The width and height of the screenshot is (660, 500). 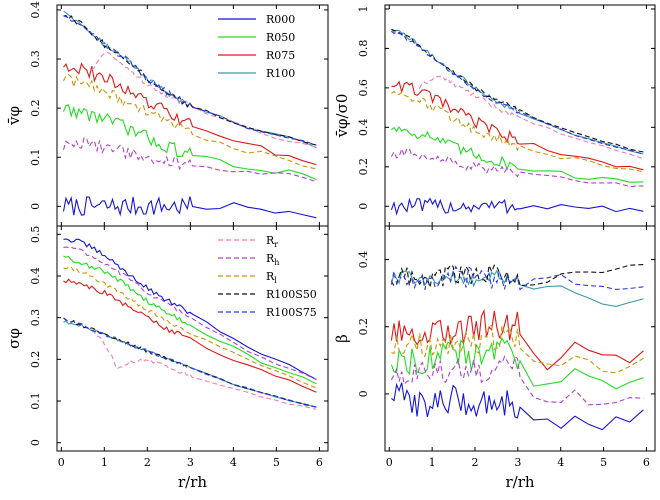 What do you see at coordinates (291, 312) in the screenshot?
I see `legend-label: R100S75` at bounding box center [291, 312].